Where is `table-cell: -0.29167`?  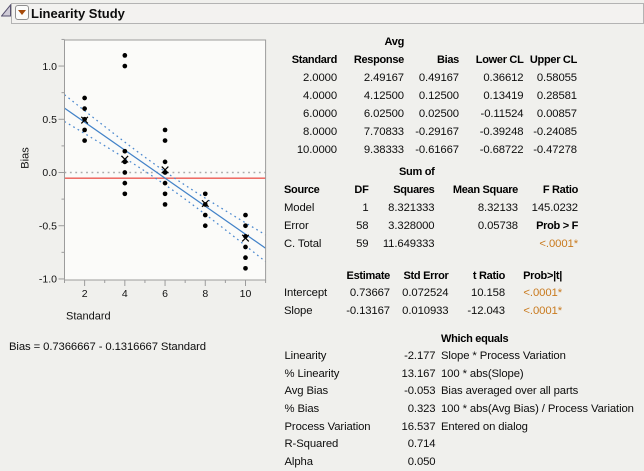 table-cell: -0.29167 is located at coordinates (437, 132).